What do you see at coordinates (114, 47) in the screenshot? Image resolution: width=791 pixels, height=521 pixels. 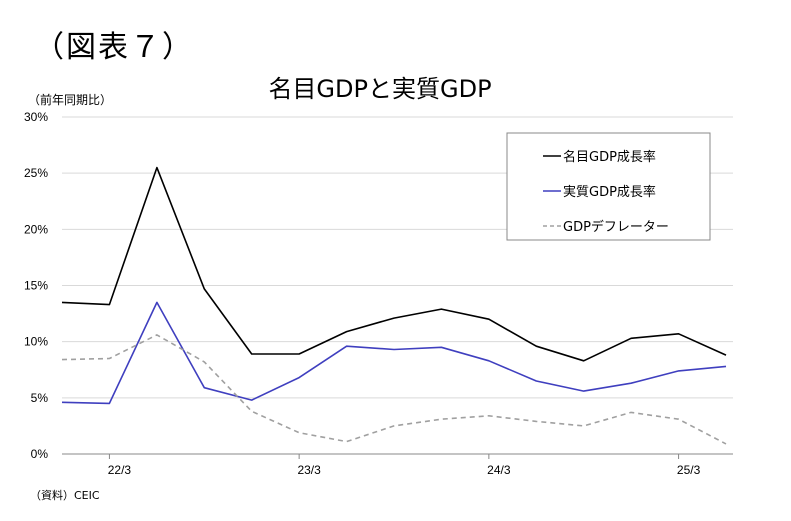 I see `figure-label: （図表７）` at bounding box center [114, 47].